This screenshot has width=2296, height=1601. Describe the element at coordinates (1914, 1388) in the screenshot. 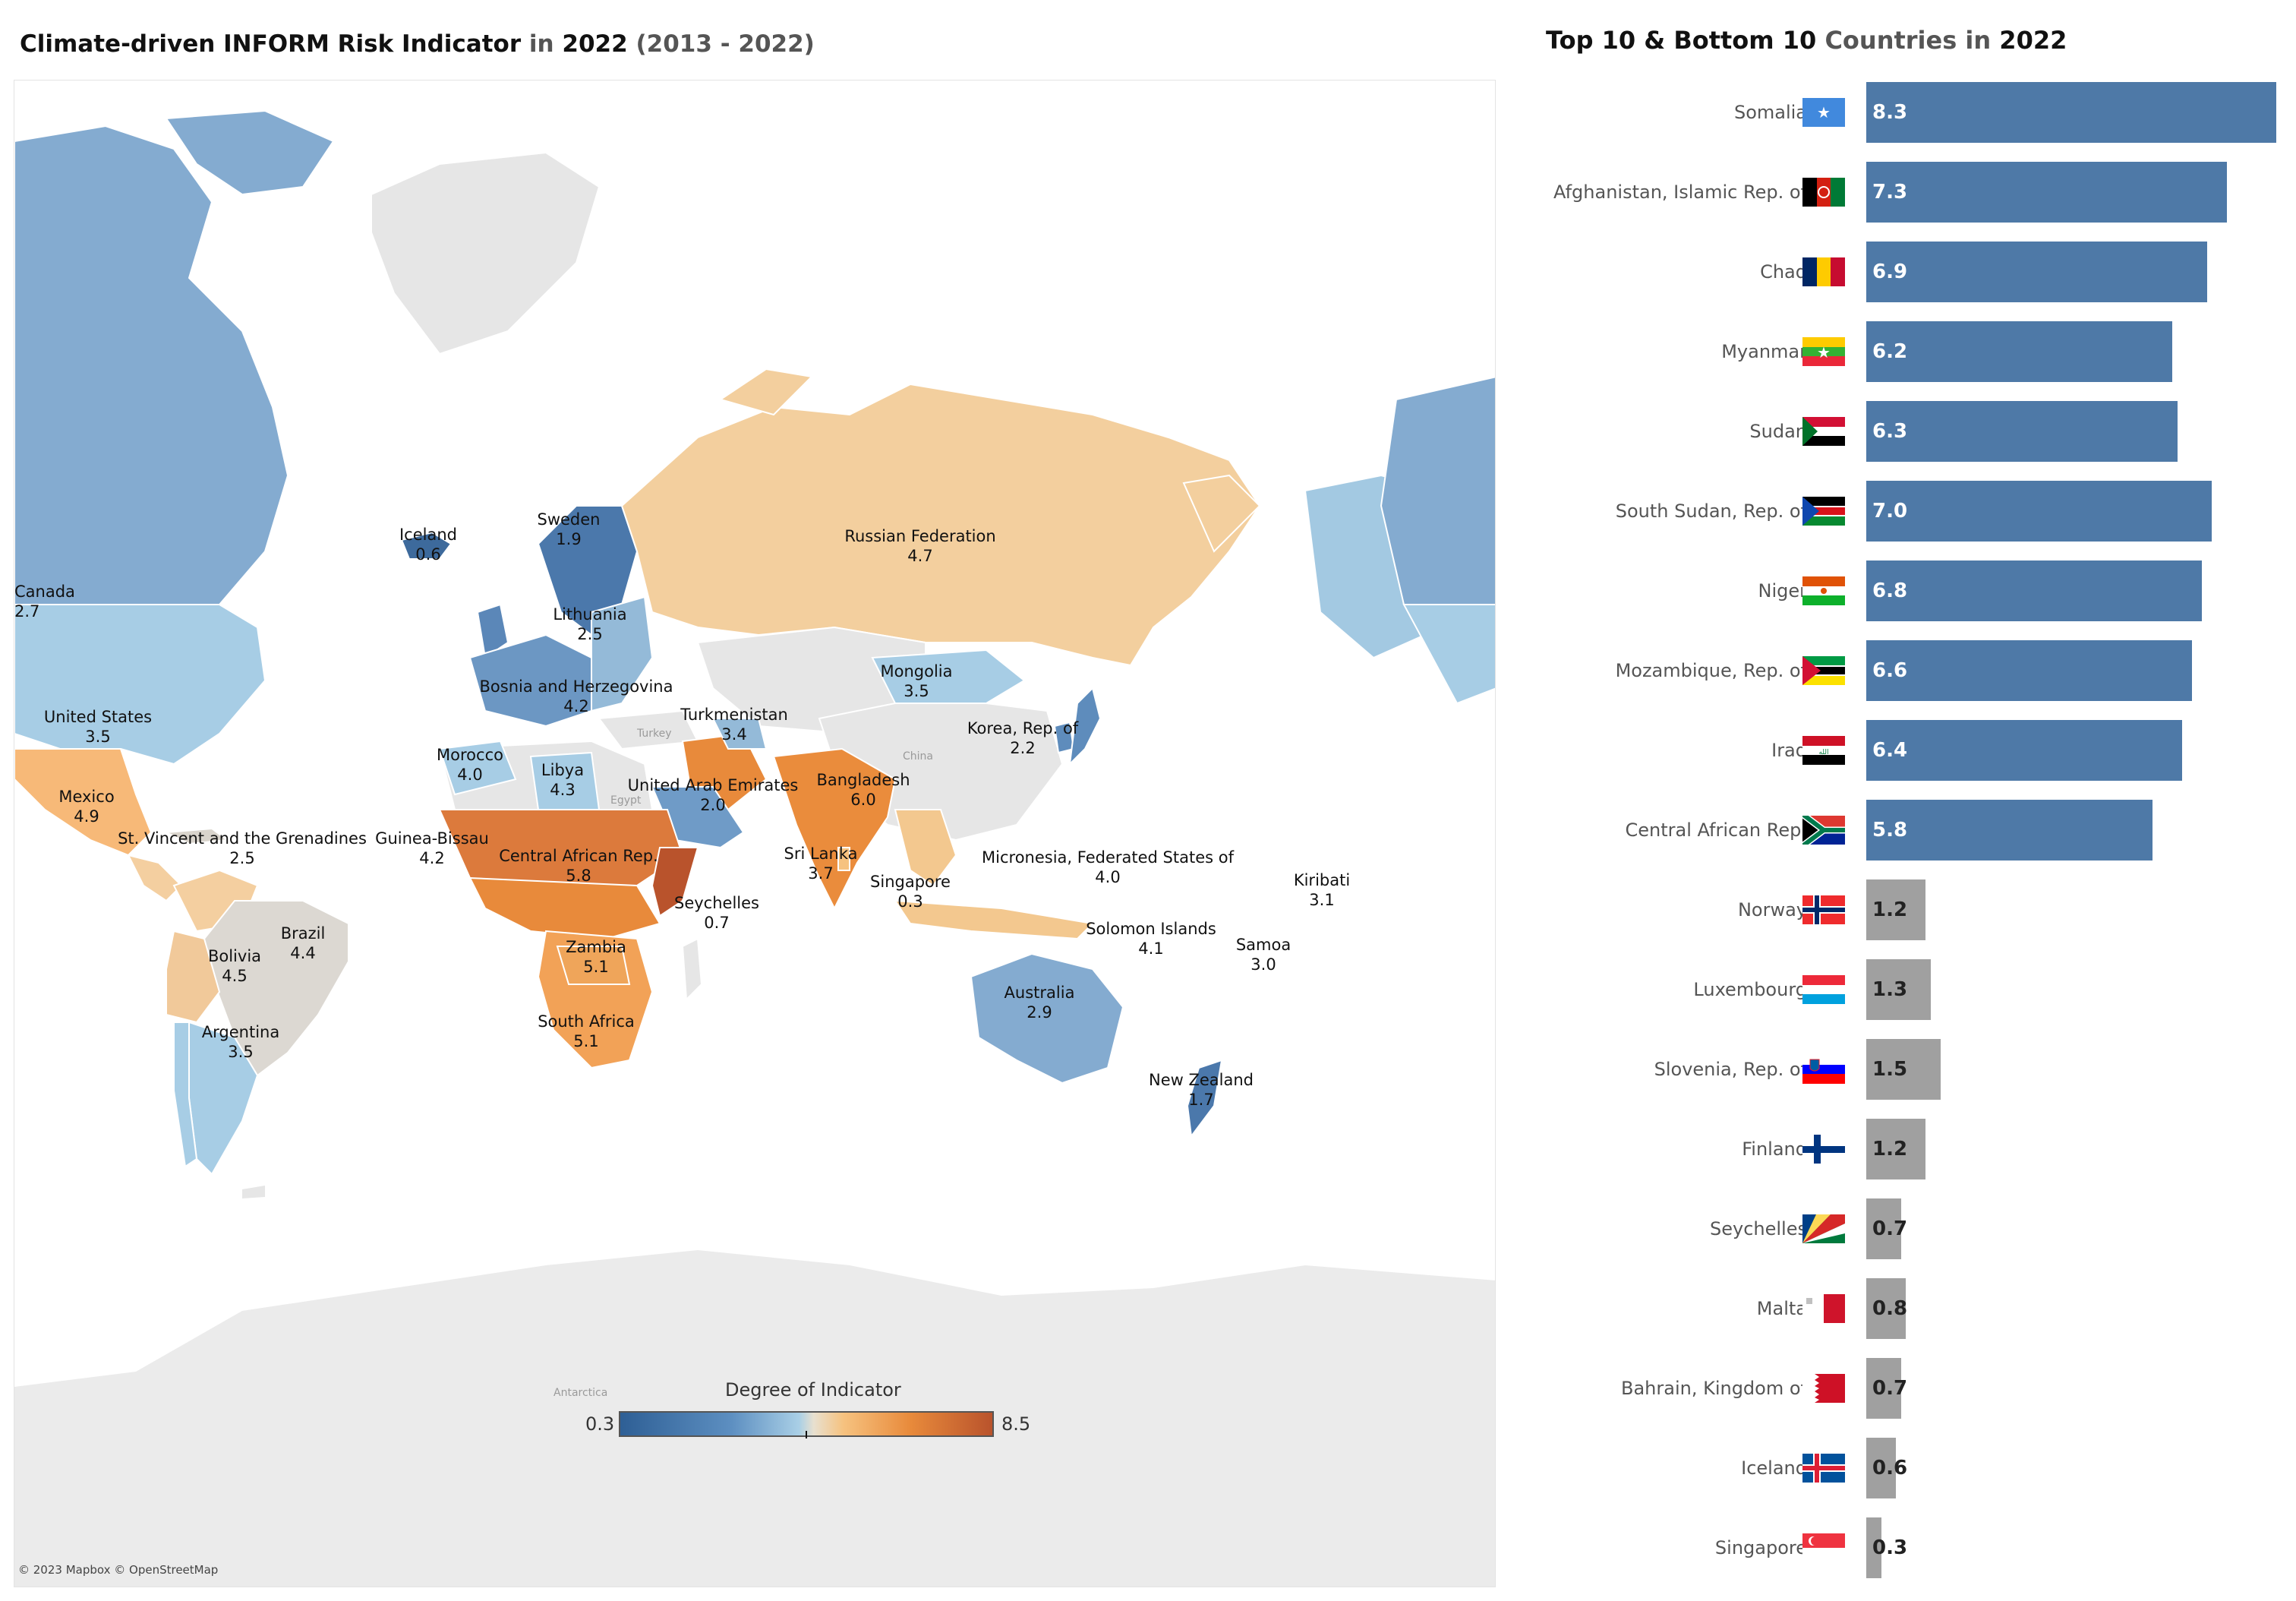

I see `bar-row: Bahrain, Kingdom of 0.7` at that location.